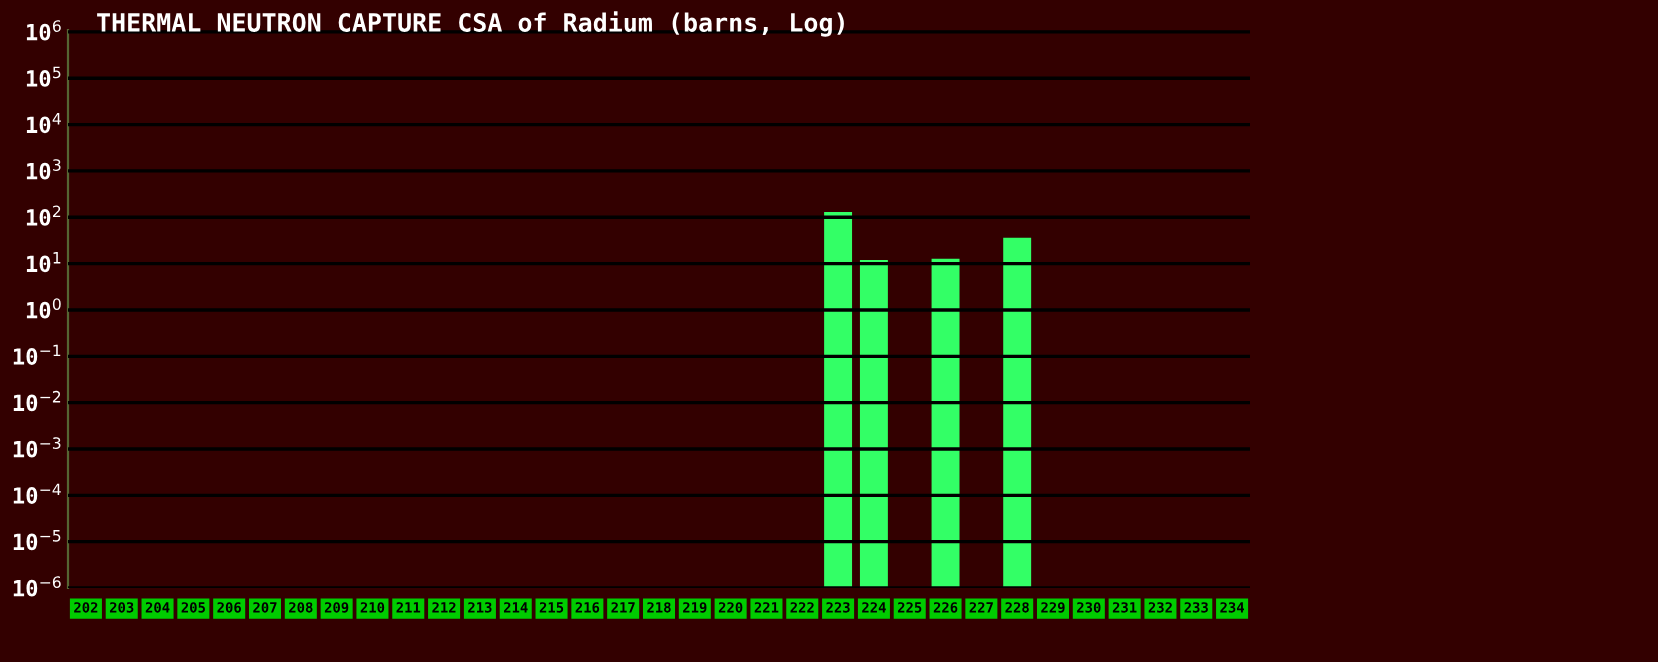  What do you see at coordinates (37, 540) in the screenshot?
I see `y-tick-label: 10$^{−5}$` at bounding box center [37, 540].